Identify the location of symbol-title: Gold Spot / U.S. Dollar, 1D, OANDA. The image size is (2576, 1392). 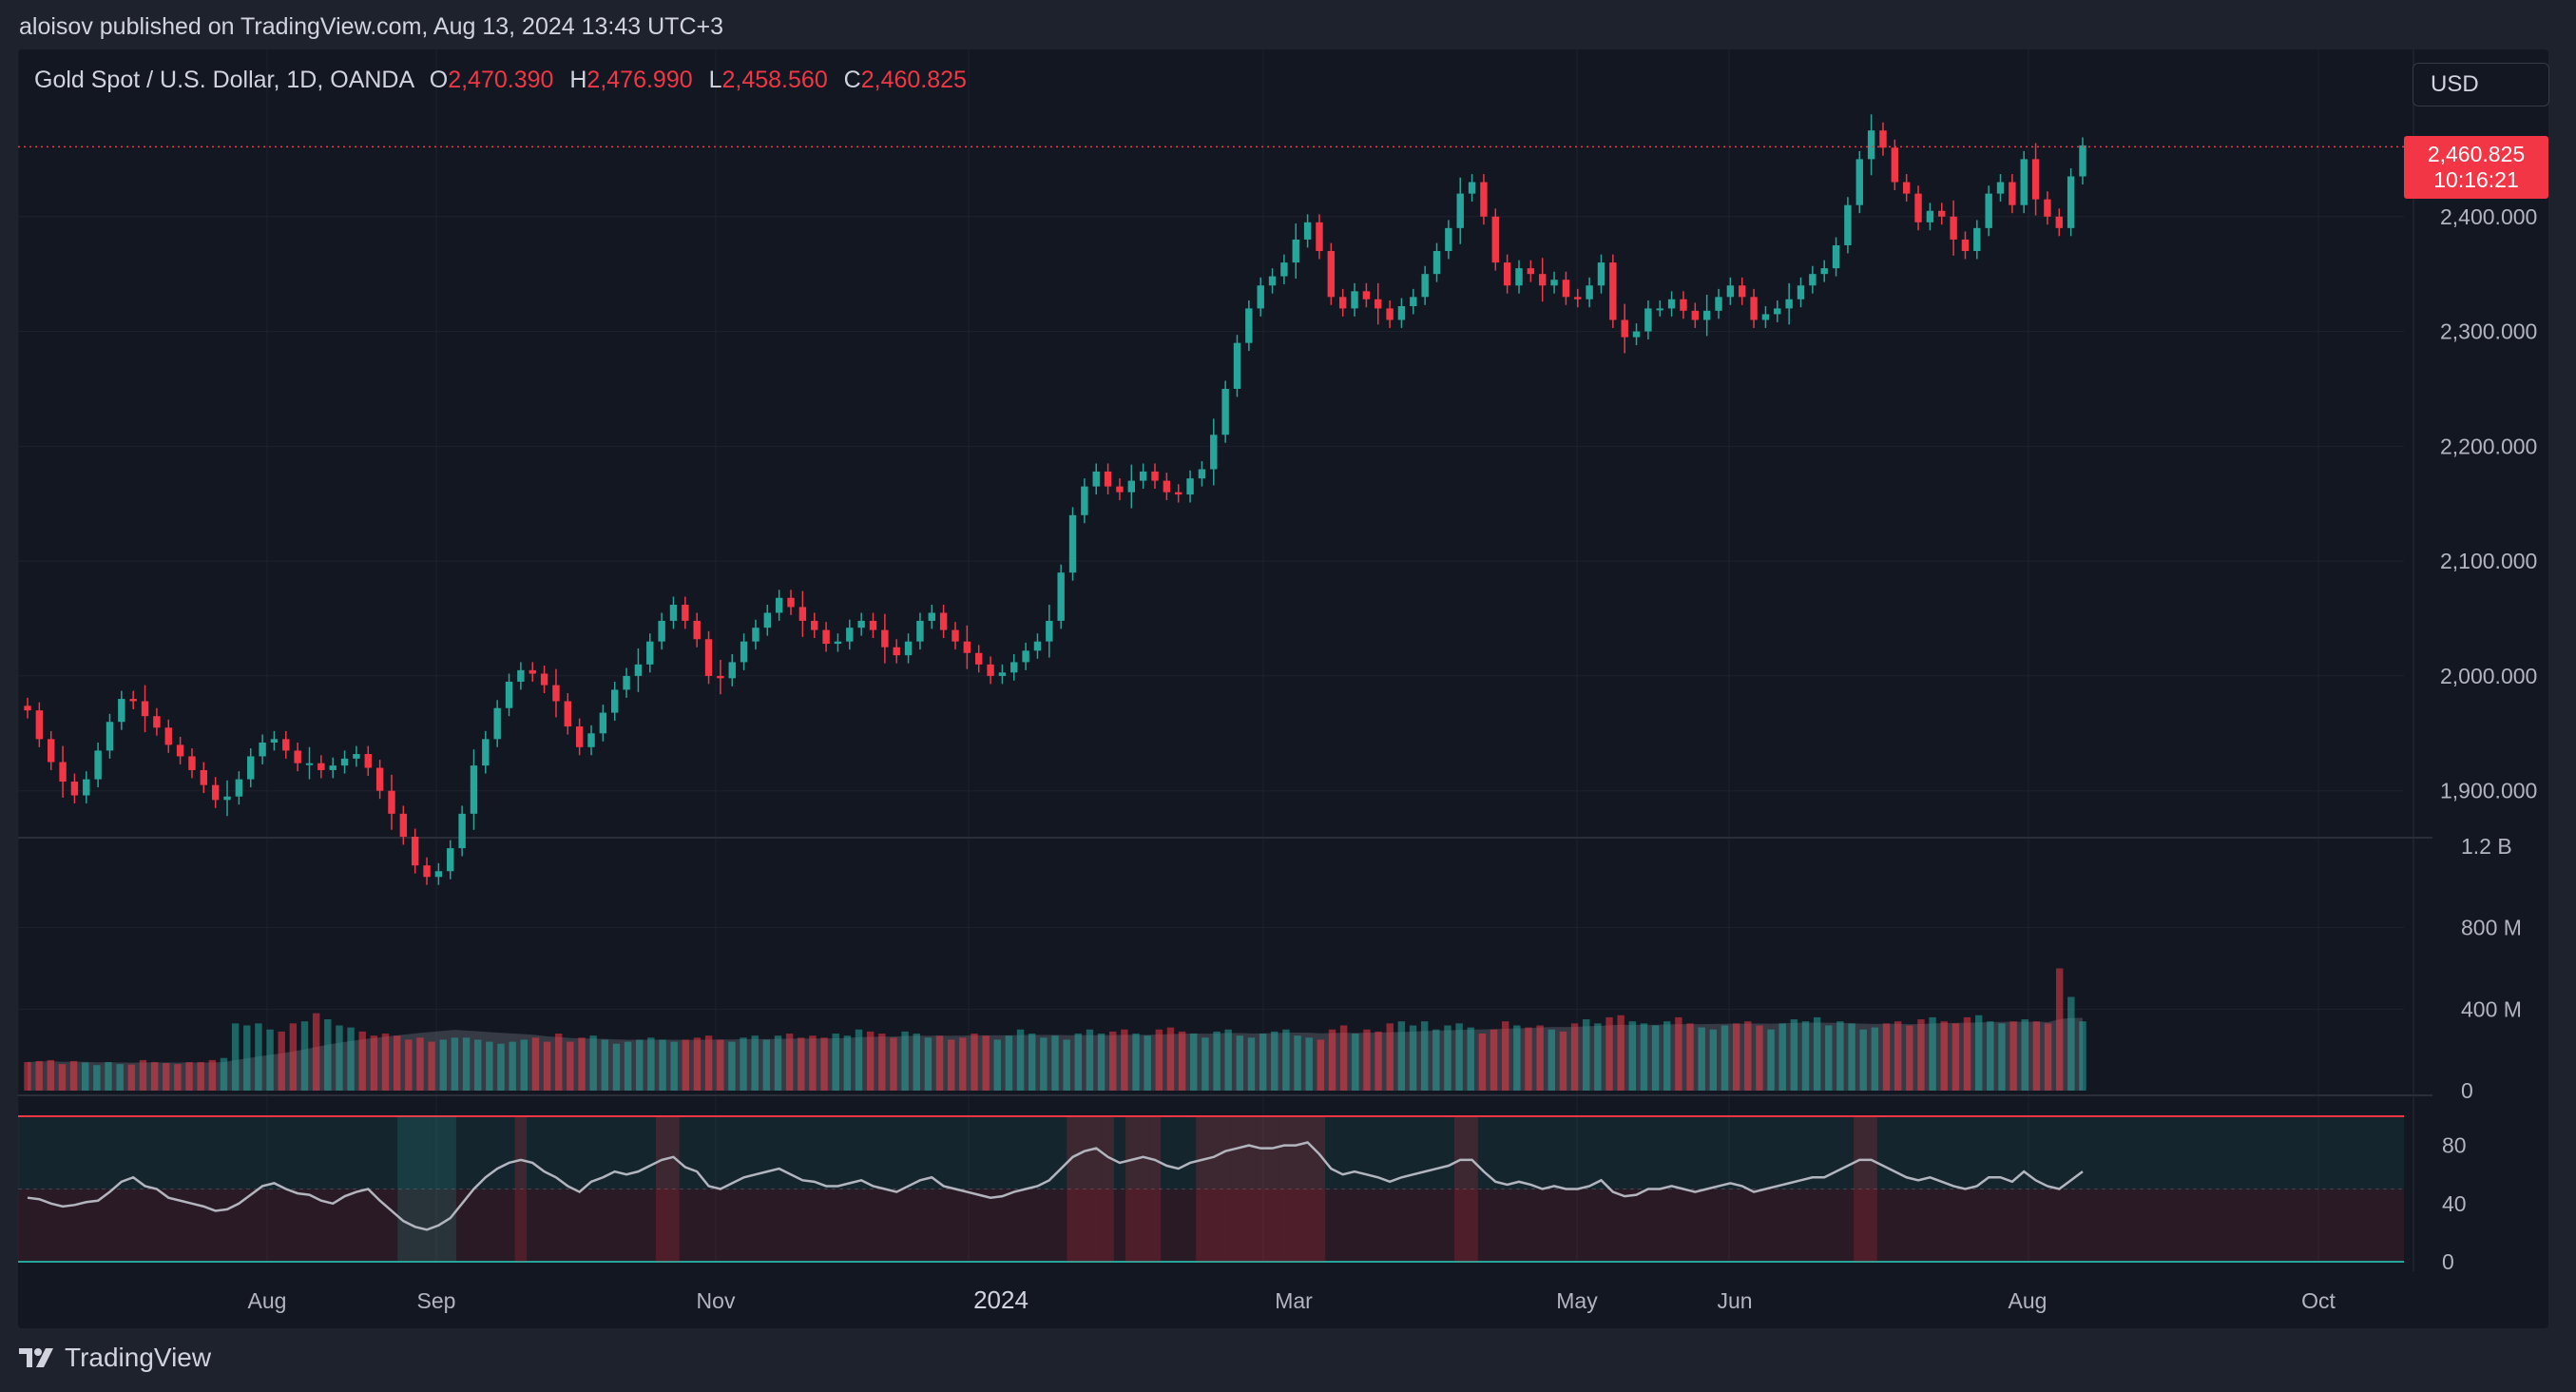
(223, 80).